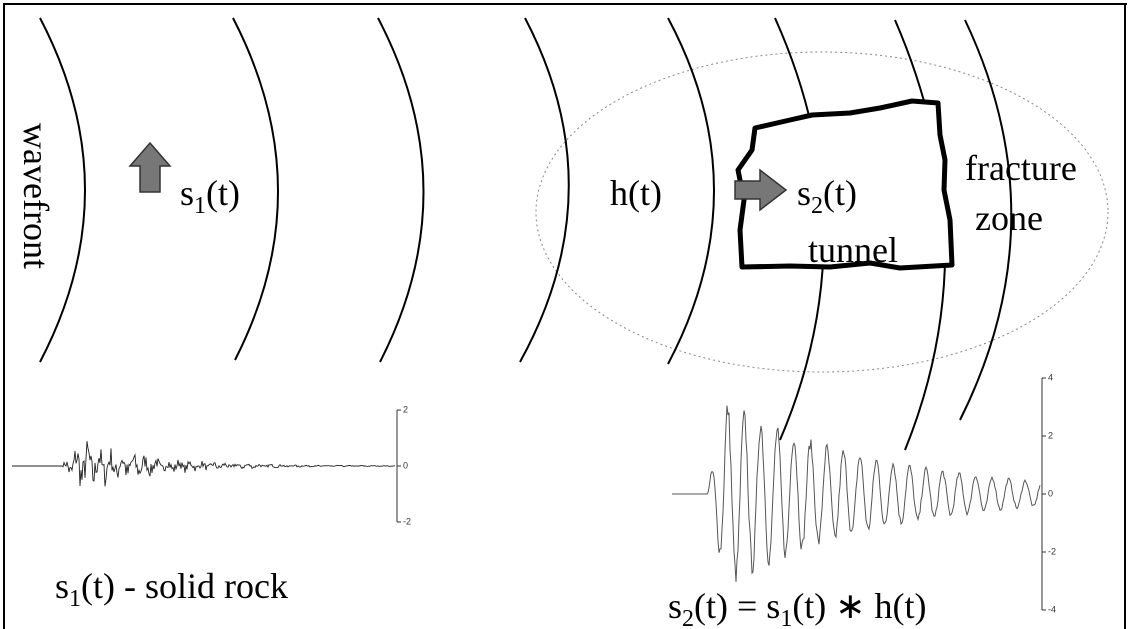  Describe the element at coordinates (36, 196) in the screenshot. I see `wavefront-label: wavefront` at that location.